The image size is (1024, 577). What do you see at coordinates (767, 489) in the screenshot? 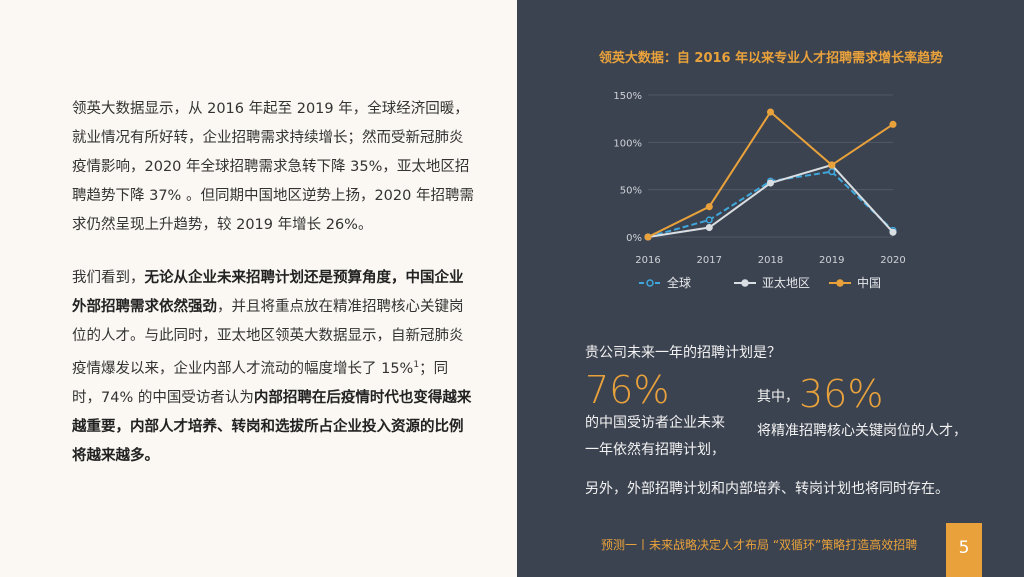
I see `note: 另外，外部招聘计划和内部培养、转岗计划也将同时存在。` at bounding box center [767, 489].